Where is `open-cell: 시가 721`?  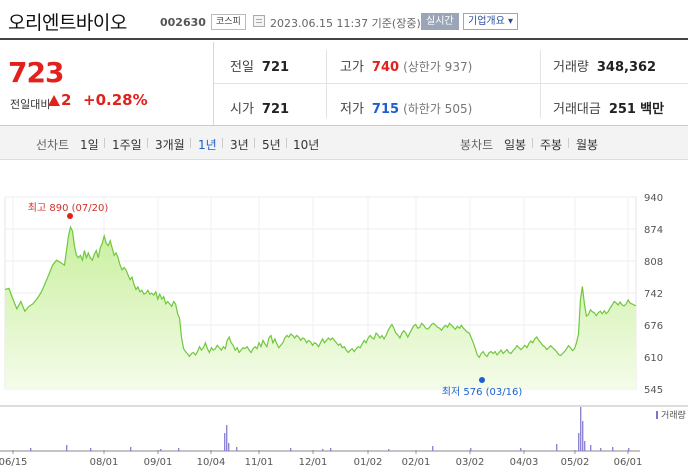
open-cell: 시가 721 is located at coordinates (259, 107).